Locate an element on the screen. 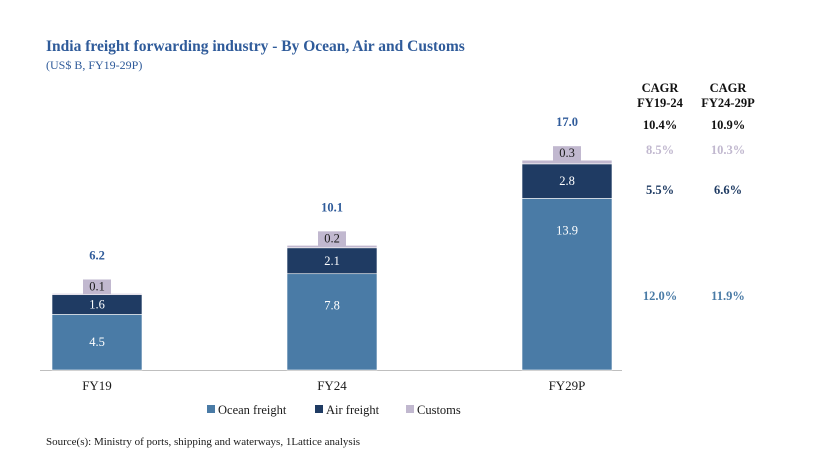 This screenshot has height=464, width=837. value-label-ocean-freight-fy19: 4.5 is located at coordinates (97, 342).